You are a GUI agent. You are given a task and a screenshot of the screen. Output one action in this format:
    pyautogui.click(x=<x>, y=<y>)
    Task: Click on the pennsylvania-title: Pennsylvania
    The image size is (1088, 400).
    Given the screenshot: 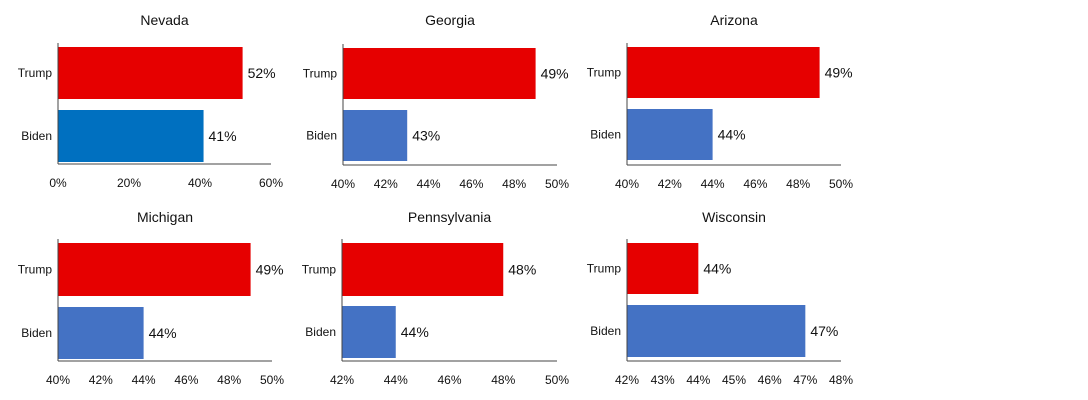 What is the action you would take?
    pyautogui.click(x=449, y=217)
    